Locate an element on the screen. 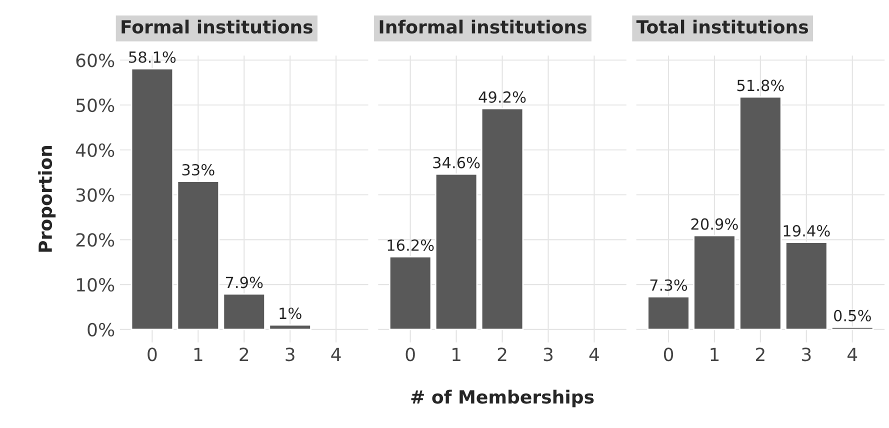  data-label: 49.2% is located at coordinates (502, 97).